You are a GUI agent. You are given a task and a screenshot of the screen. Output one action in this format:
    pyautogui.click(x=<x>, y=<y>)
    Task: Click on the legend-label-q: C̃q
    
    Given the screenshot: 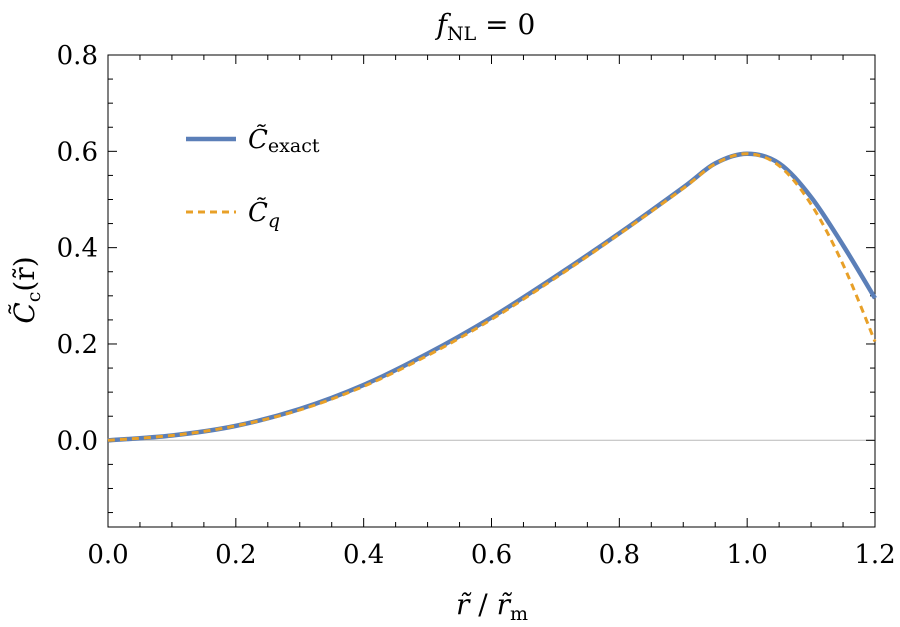 What is the action you would take?
    pyautogui.click(x=264, y=214)
    